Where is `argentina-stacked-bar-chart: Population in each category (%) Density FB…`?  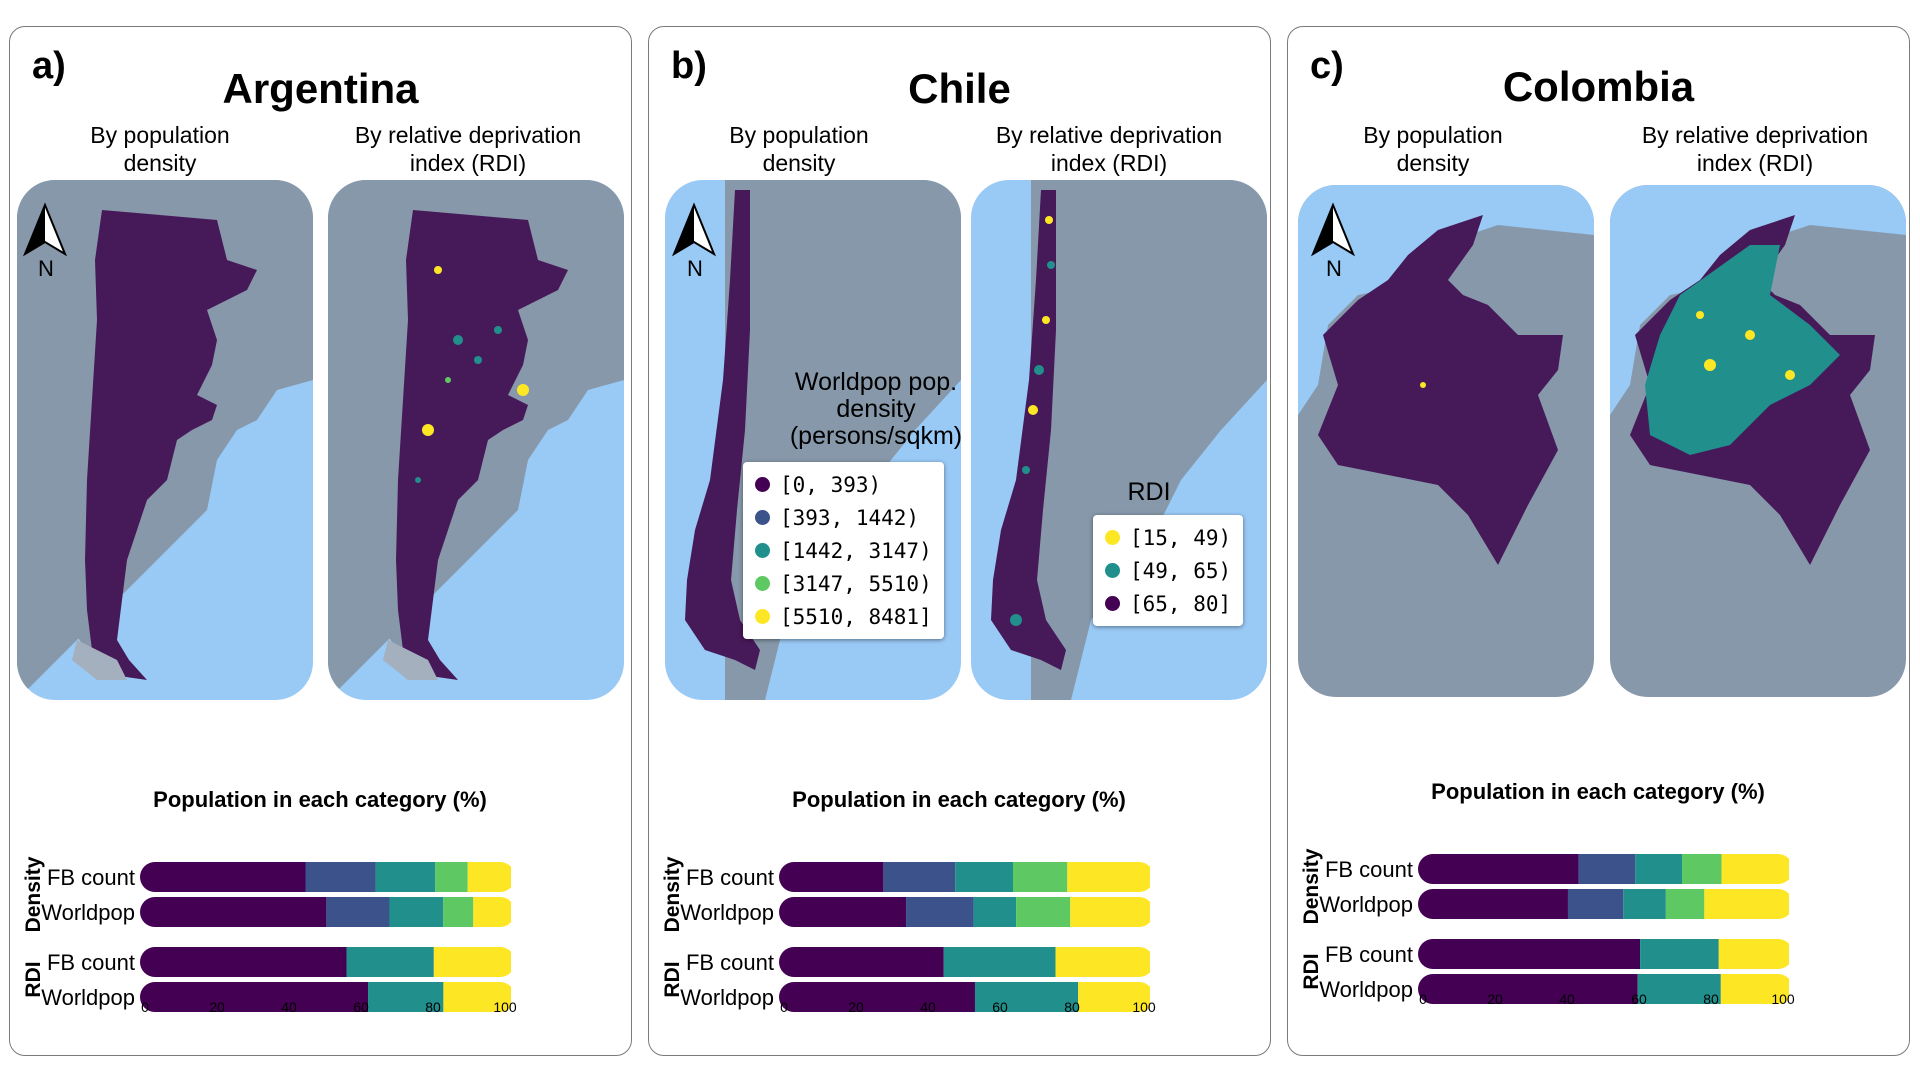
argentina-stacked-bar-chart: Population in each category (%) Density FB… is located at coordinates (321, 917).